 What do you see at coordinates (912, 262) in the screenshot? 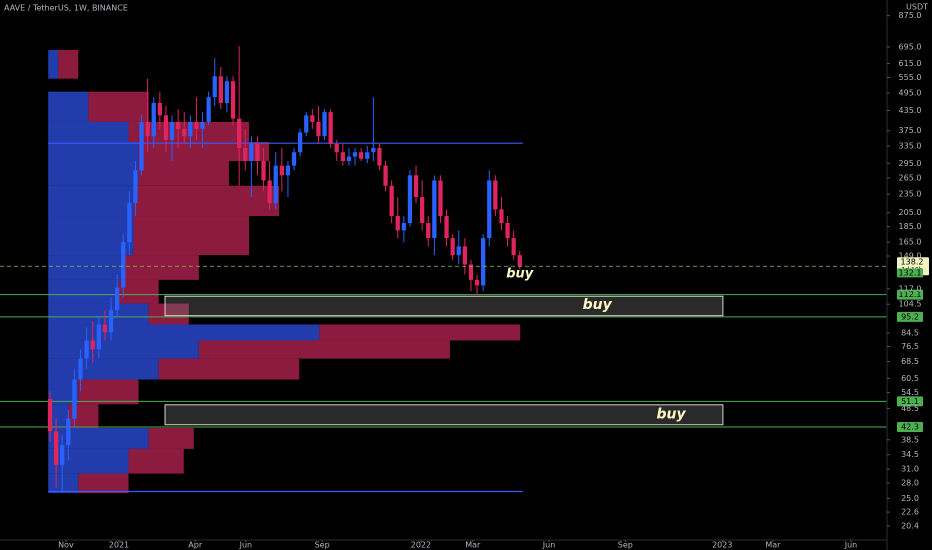
I see `last-price-label: 138.2` at bounding box center [912, 262].